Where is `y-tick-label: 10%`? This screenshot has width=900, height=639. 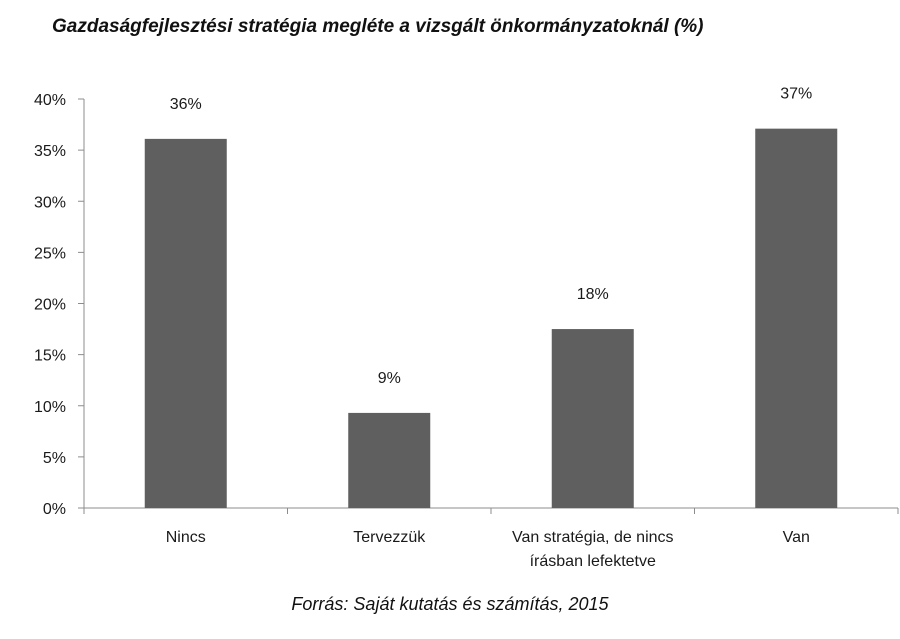
y-tick-label: 10% is located at coordinates (50, 407).